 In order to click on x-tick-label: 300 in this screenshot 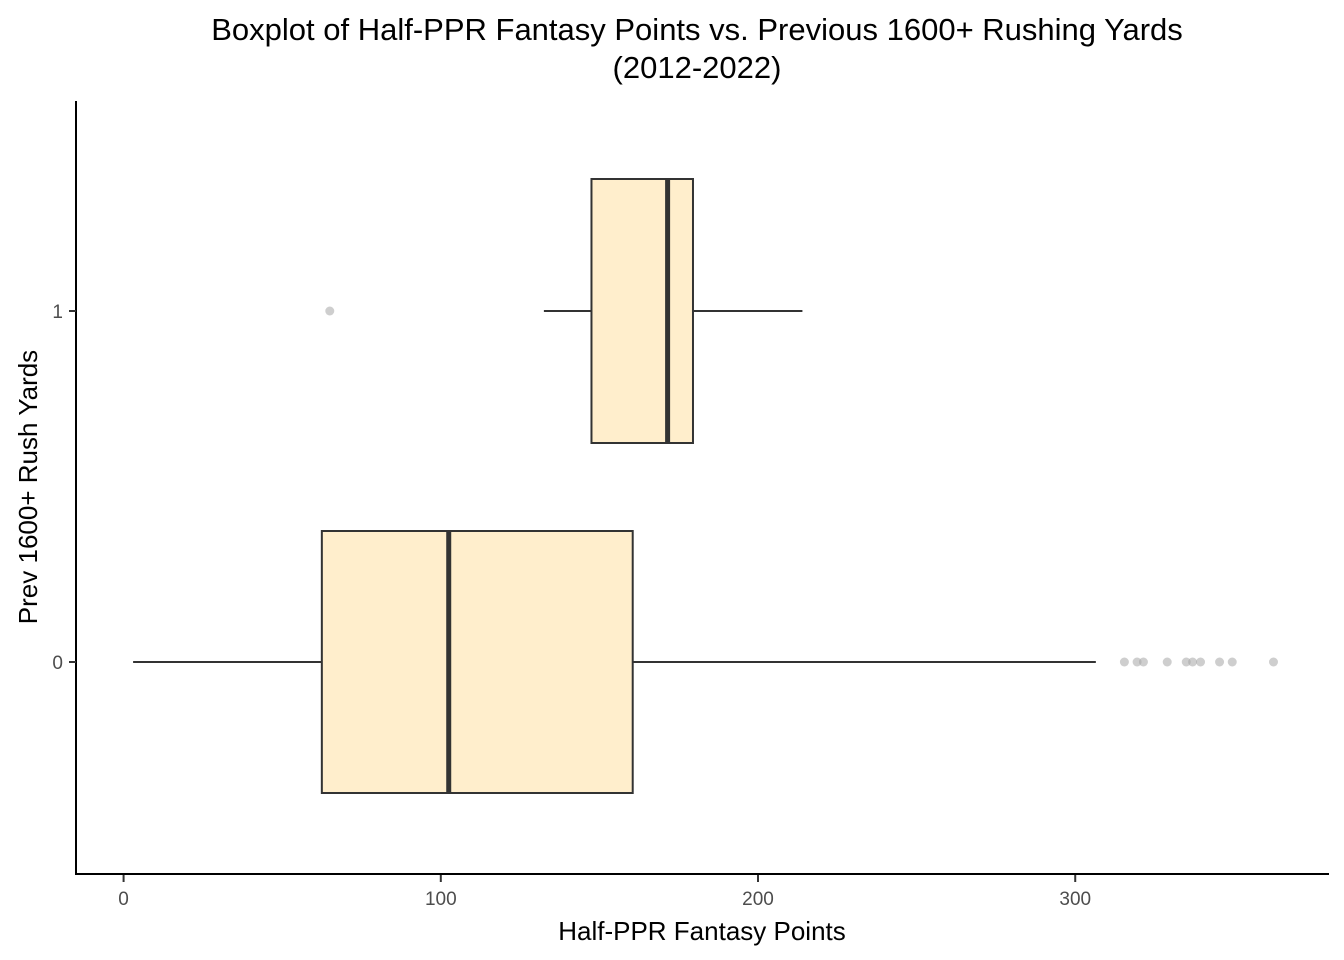, I will do `click(1075, 899)`.